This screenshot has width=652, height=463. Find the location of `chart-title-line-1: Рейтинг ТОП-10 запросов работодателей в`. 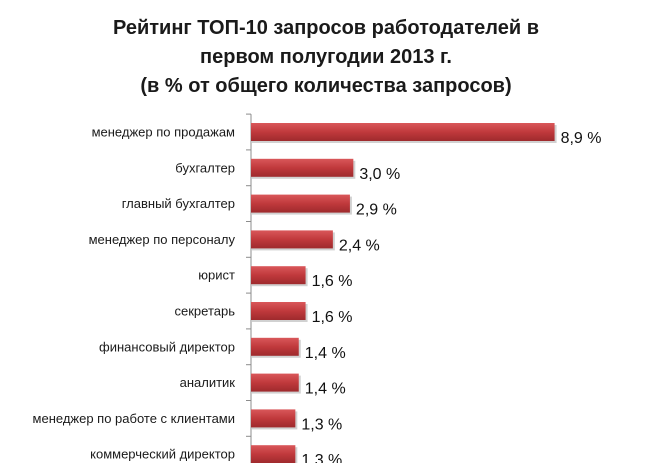

chart-title-line-1: Рейтинг ТОП-10 запросов работодателей в is located at coordinates (325, 28).